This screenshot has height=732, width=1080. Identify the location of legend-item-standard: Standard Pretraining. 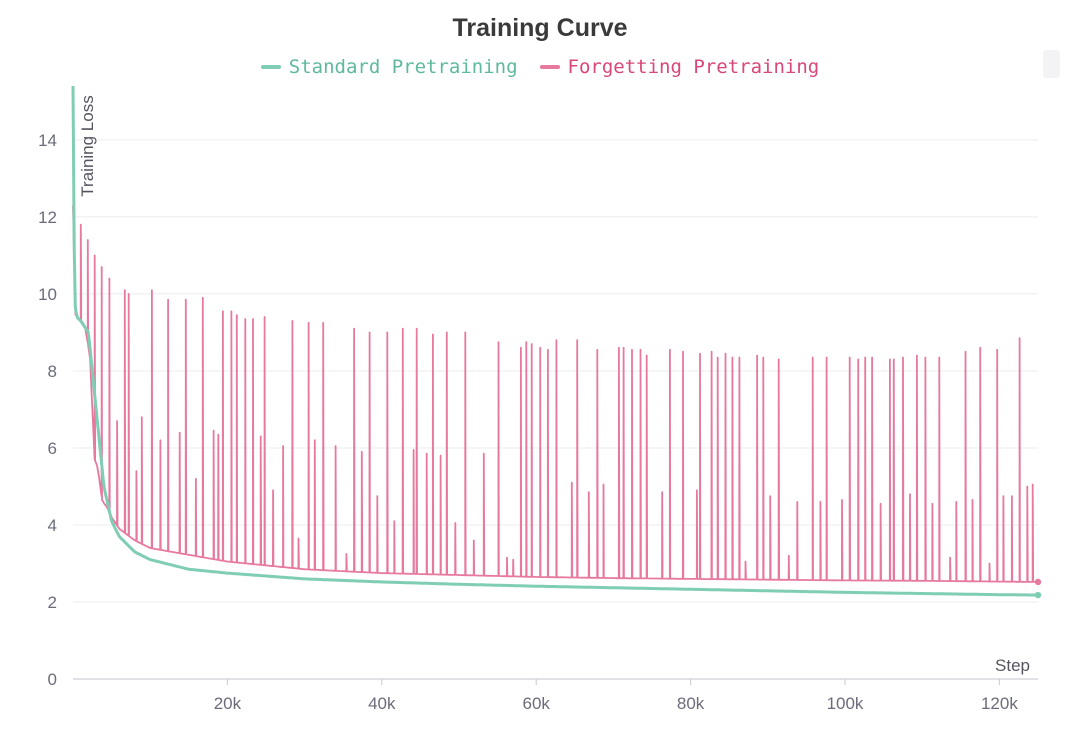
(389, 67).